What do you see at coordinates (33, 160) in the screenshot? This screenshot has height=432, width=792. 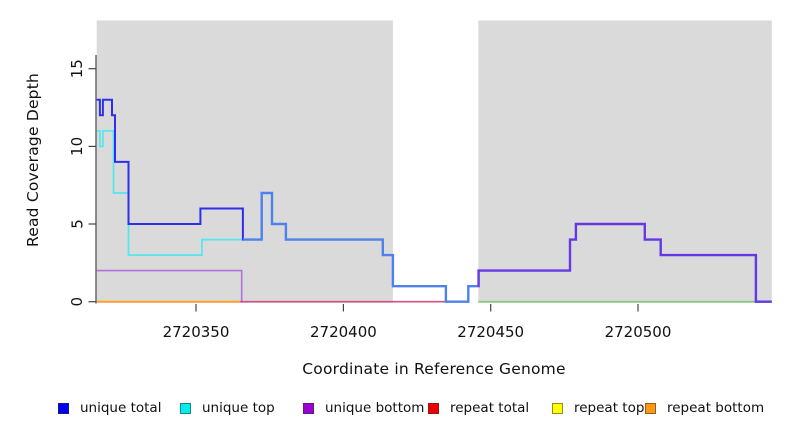 I see `y-axis-title: Read Coverage Depth` at bounding box center [33, 160].